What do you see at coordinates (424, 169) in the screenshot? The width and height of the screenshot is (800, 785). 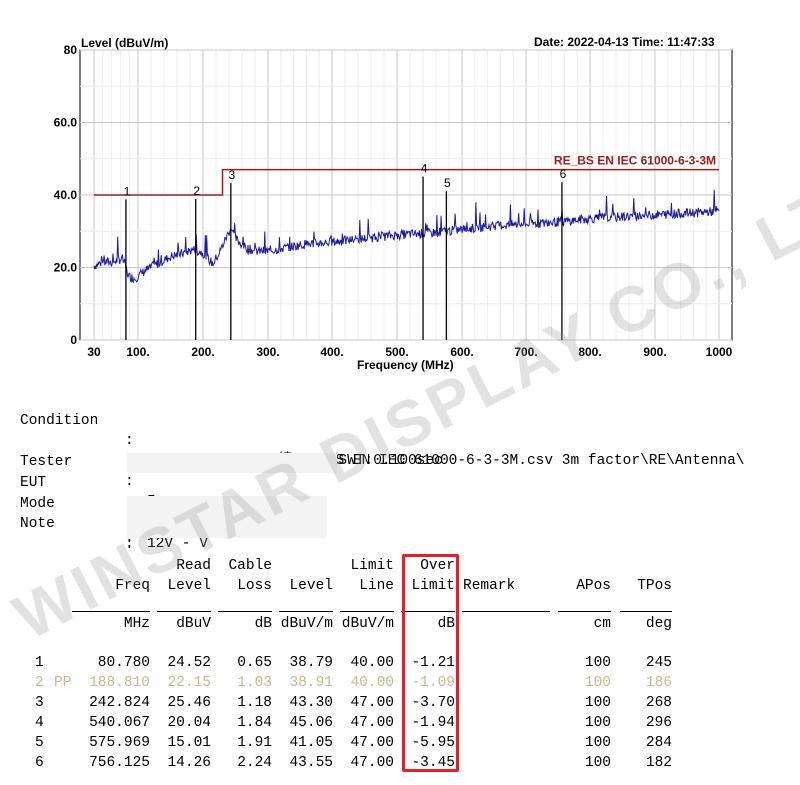 I see `peak-marker-label: 4` at bounding box center [424, 169].